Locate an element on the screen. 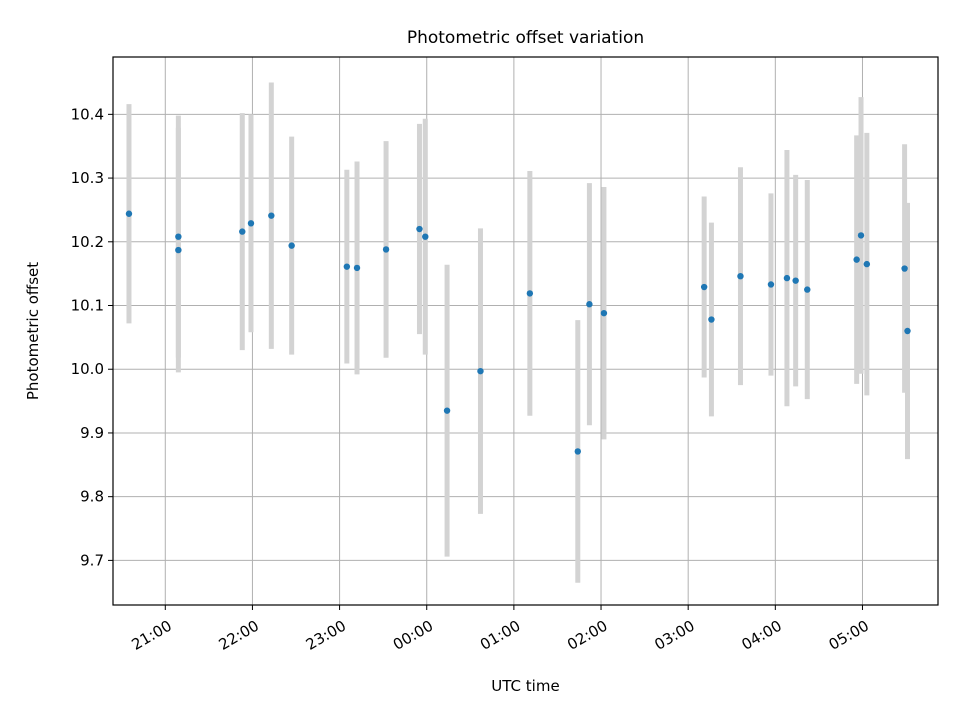 The height and width of the screenshot is (720, 960). y-tick-label: 10.4 is located at coordinates (87, 114).